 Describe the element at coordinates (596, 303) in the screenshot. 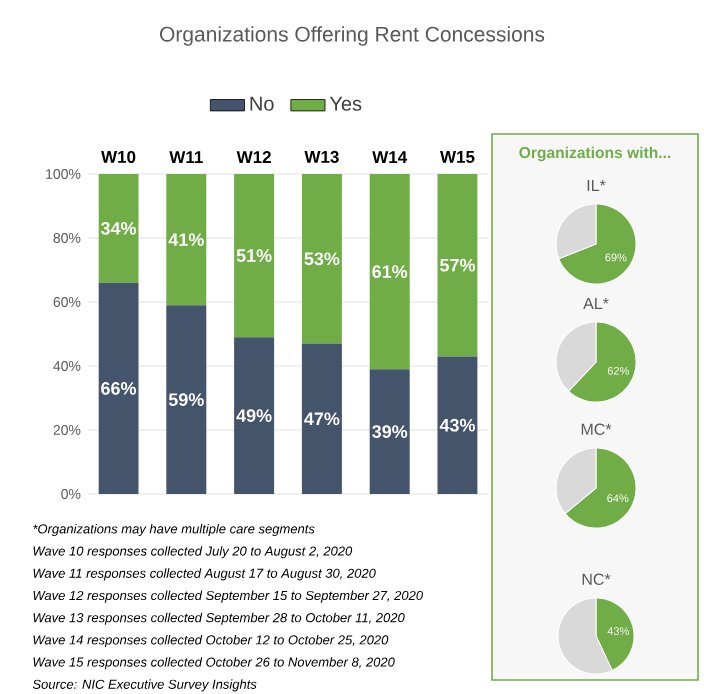

I see `chart-title: AL*` at that location.